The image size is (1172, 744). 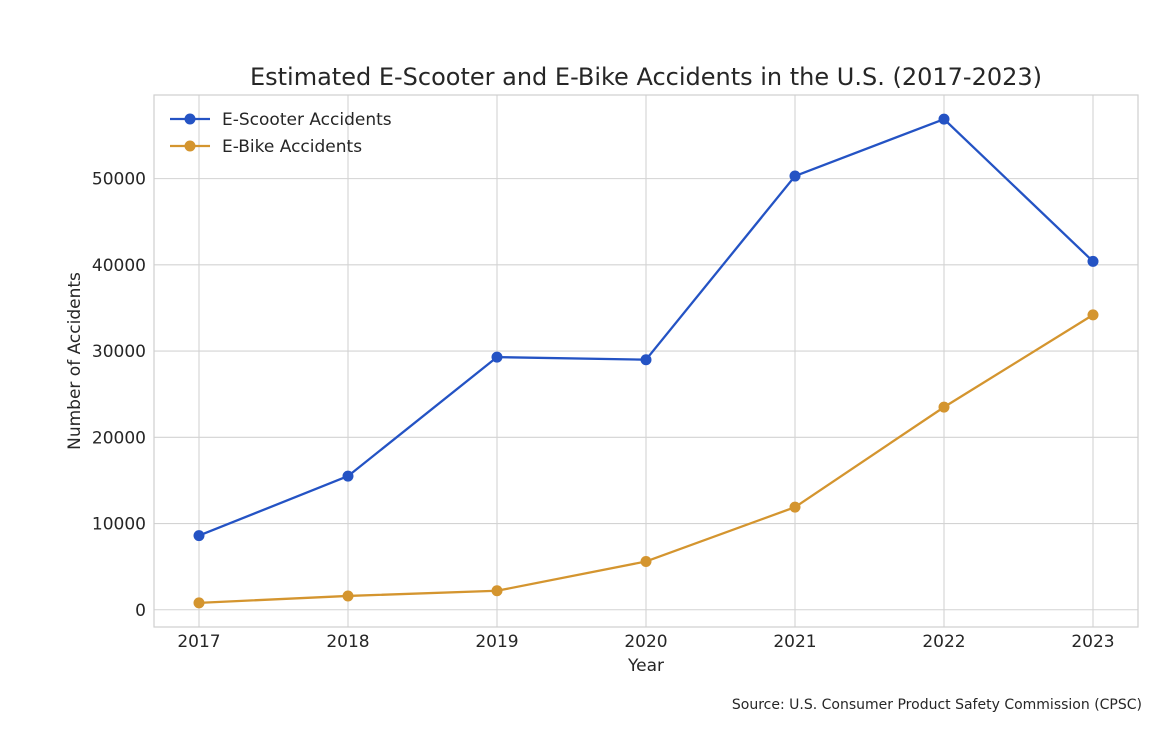 I want to click on x-tick-label: 2019, so click(x=496, y=642).